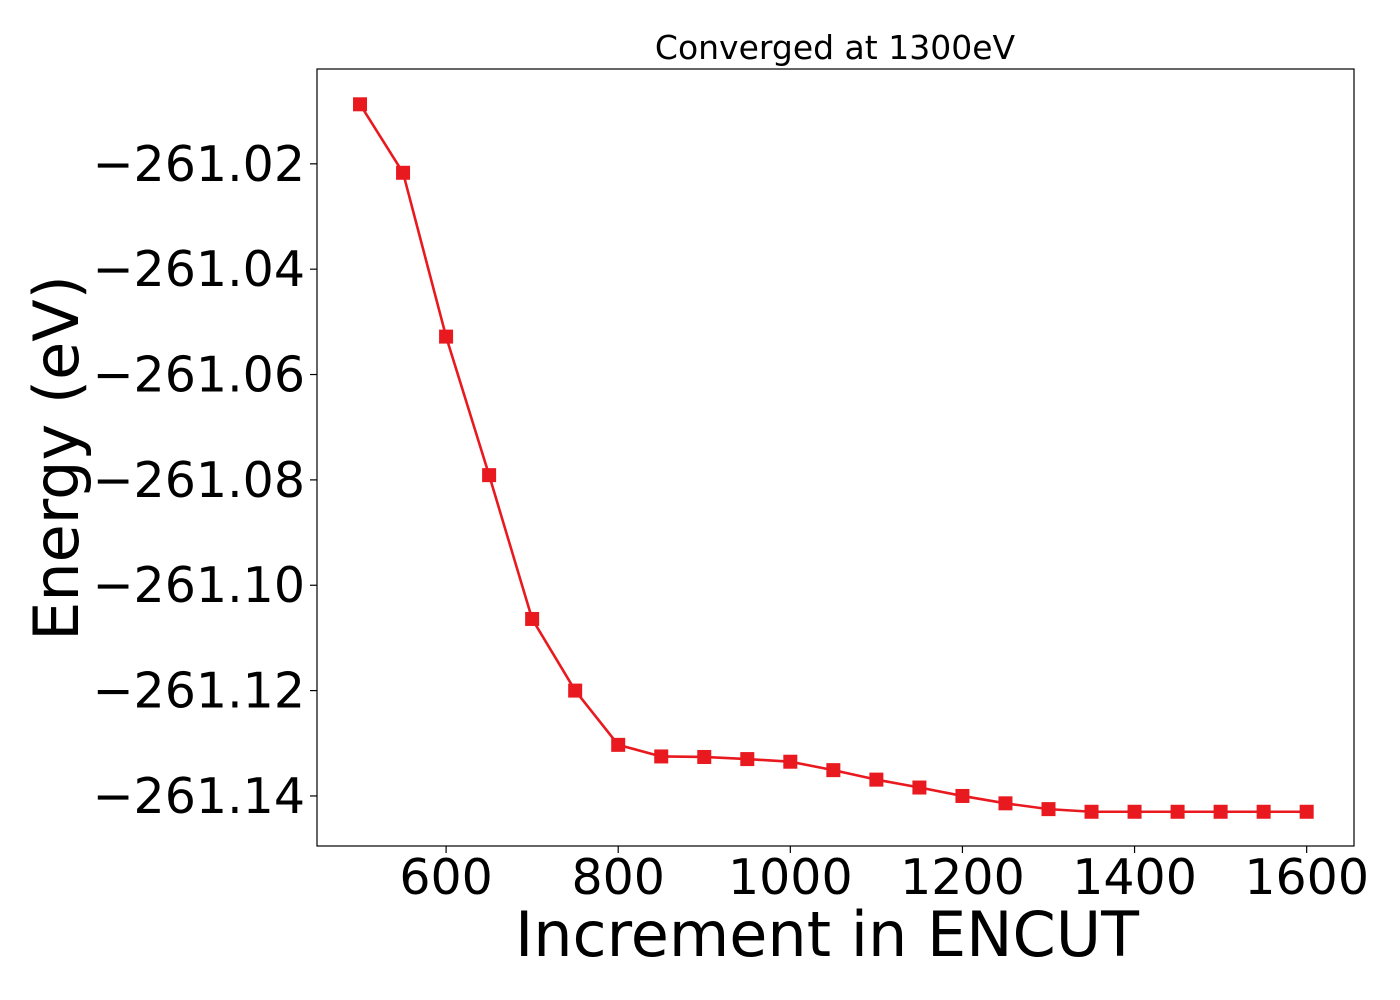 The image size is (1400, 1000). Describe the element at coordinates (790, 877) in the screenshot. I see `x-tick-label: 1000` at that location.